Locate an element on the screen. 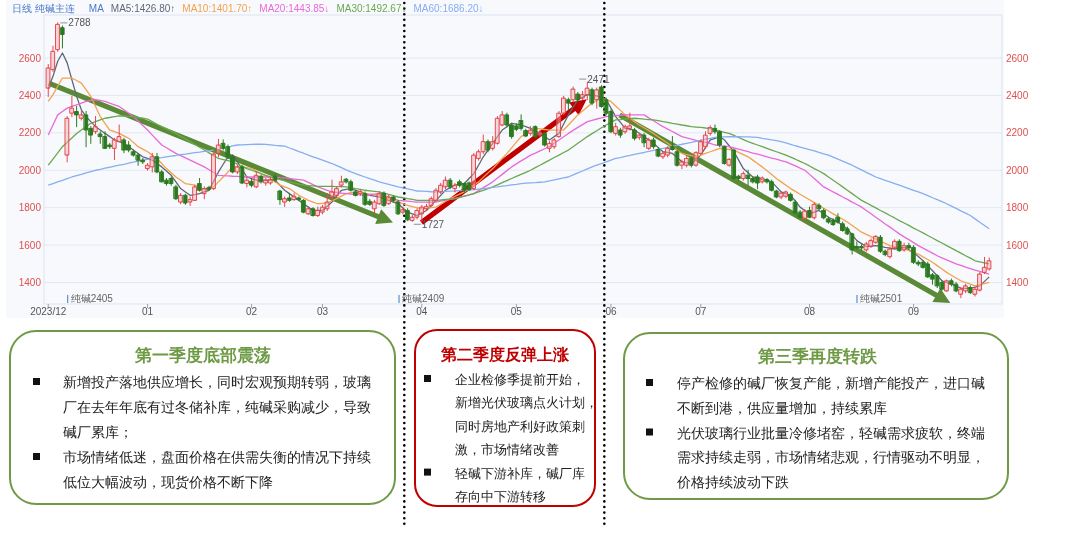 The width and height of the screenshot is (1080, 533). y2-tick-label: 2600 is located at coordinates (1017, 58).